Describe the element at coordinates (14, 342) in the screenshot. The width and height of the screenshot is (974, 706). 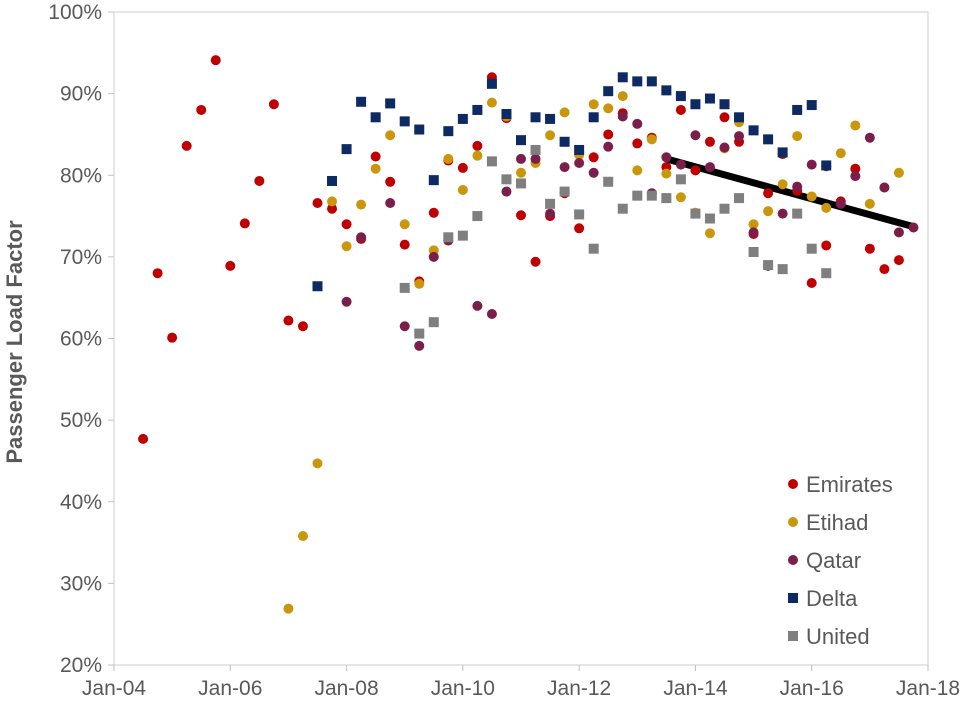
I see `y-axis-title: Passenger Load Factor` at that location.